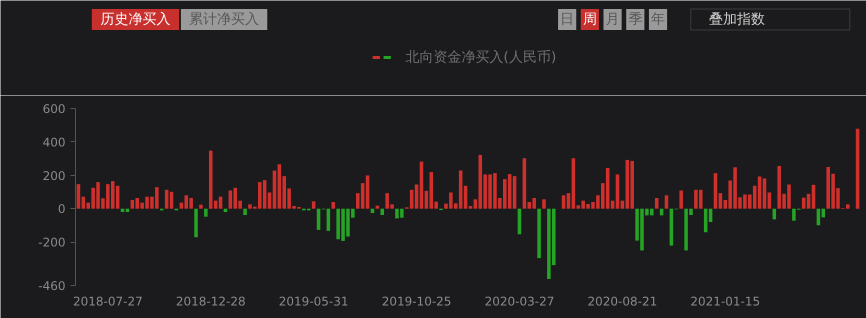 The width and height of the screenshot is (866, 318). What do you see at coordinates (54, 142) in the screenshot?
I see `y-tick-label: 400` at bounding box center [54, 142].